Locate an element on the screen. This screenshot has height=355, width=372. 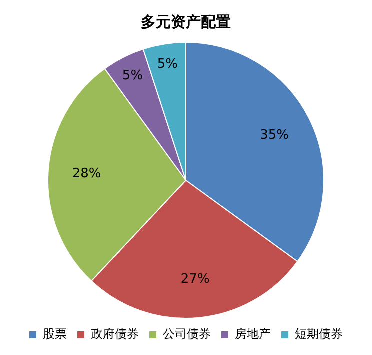
legend-label: 股票 is located at coordinates (55, 334).